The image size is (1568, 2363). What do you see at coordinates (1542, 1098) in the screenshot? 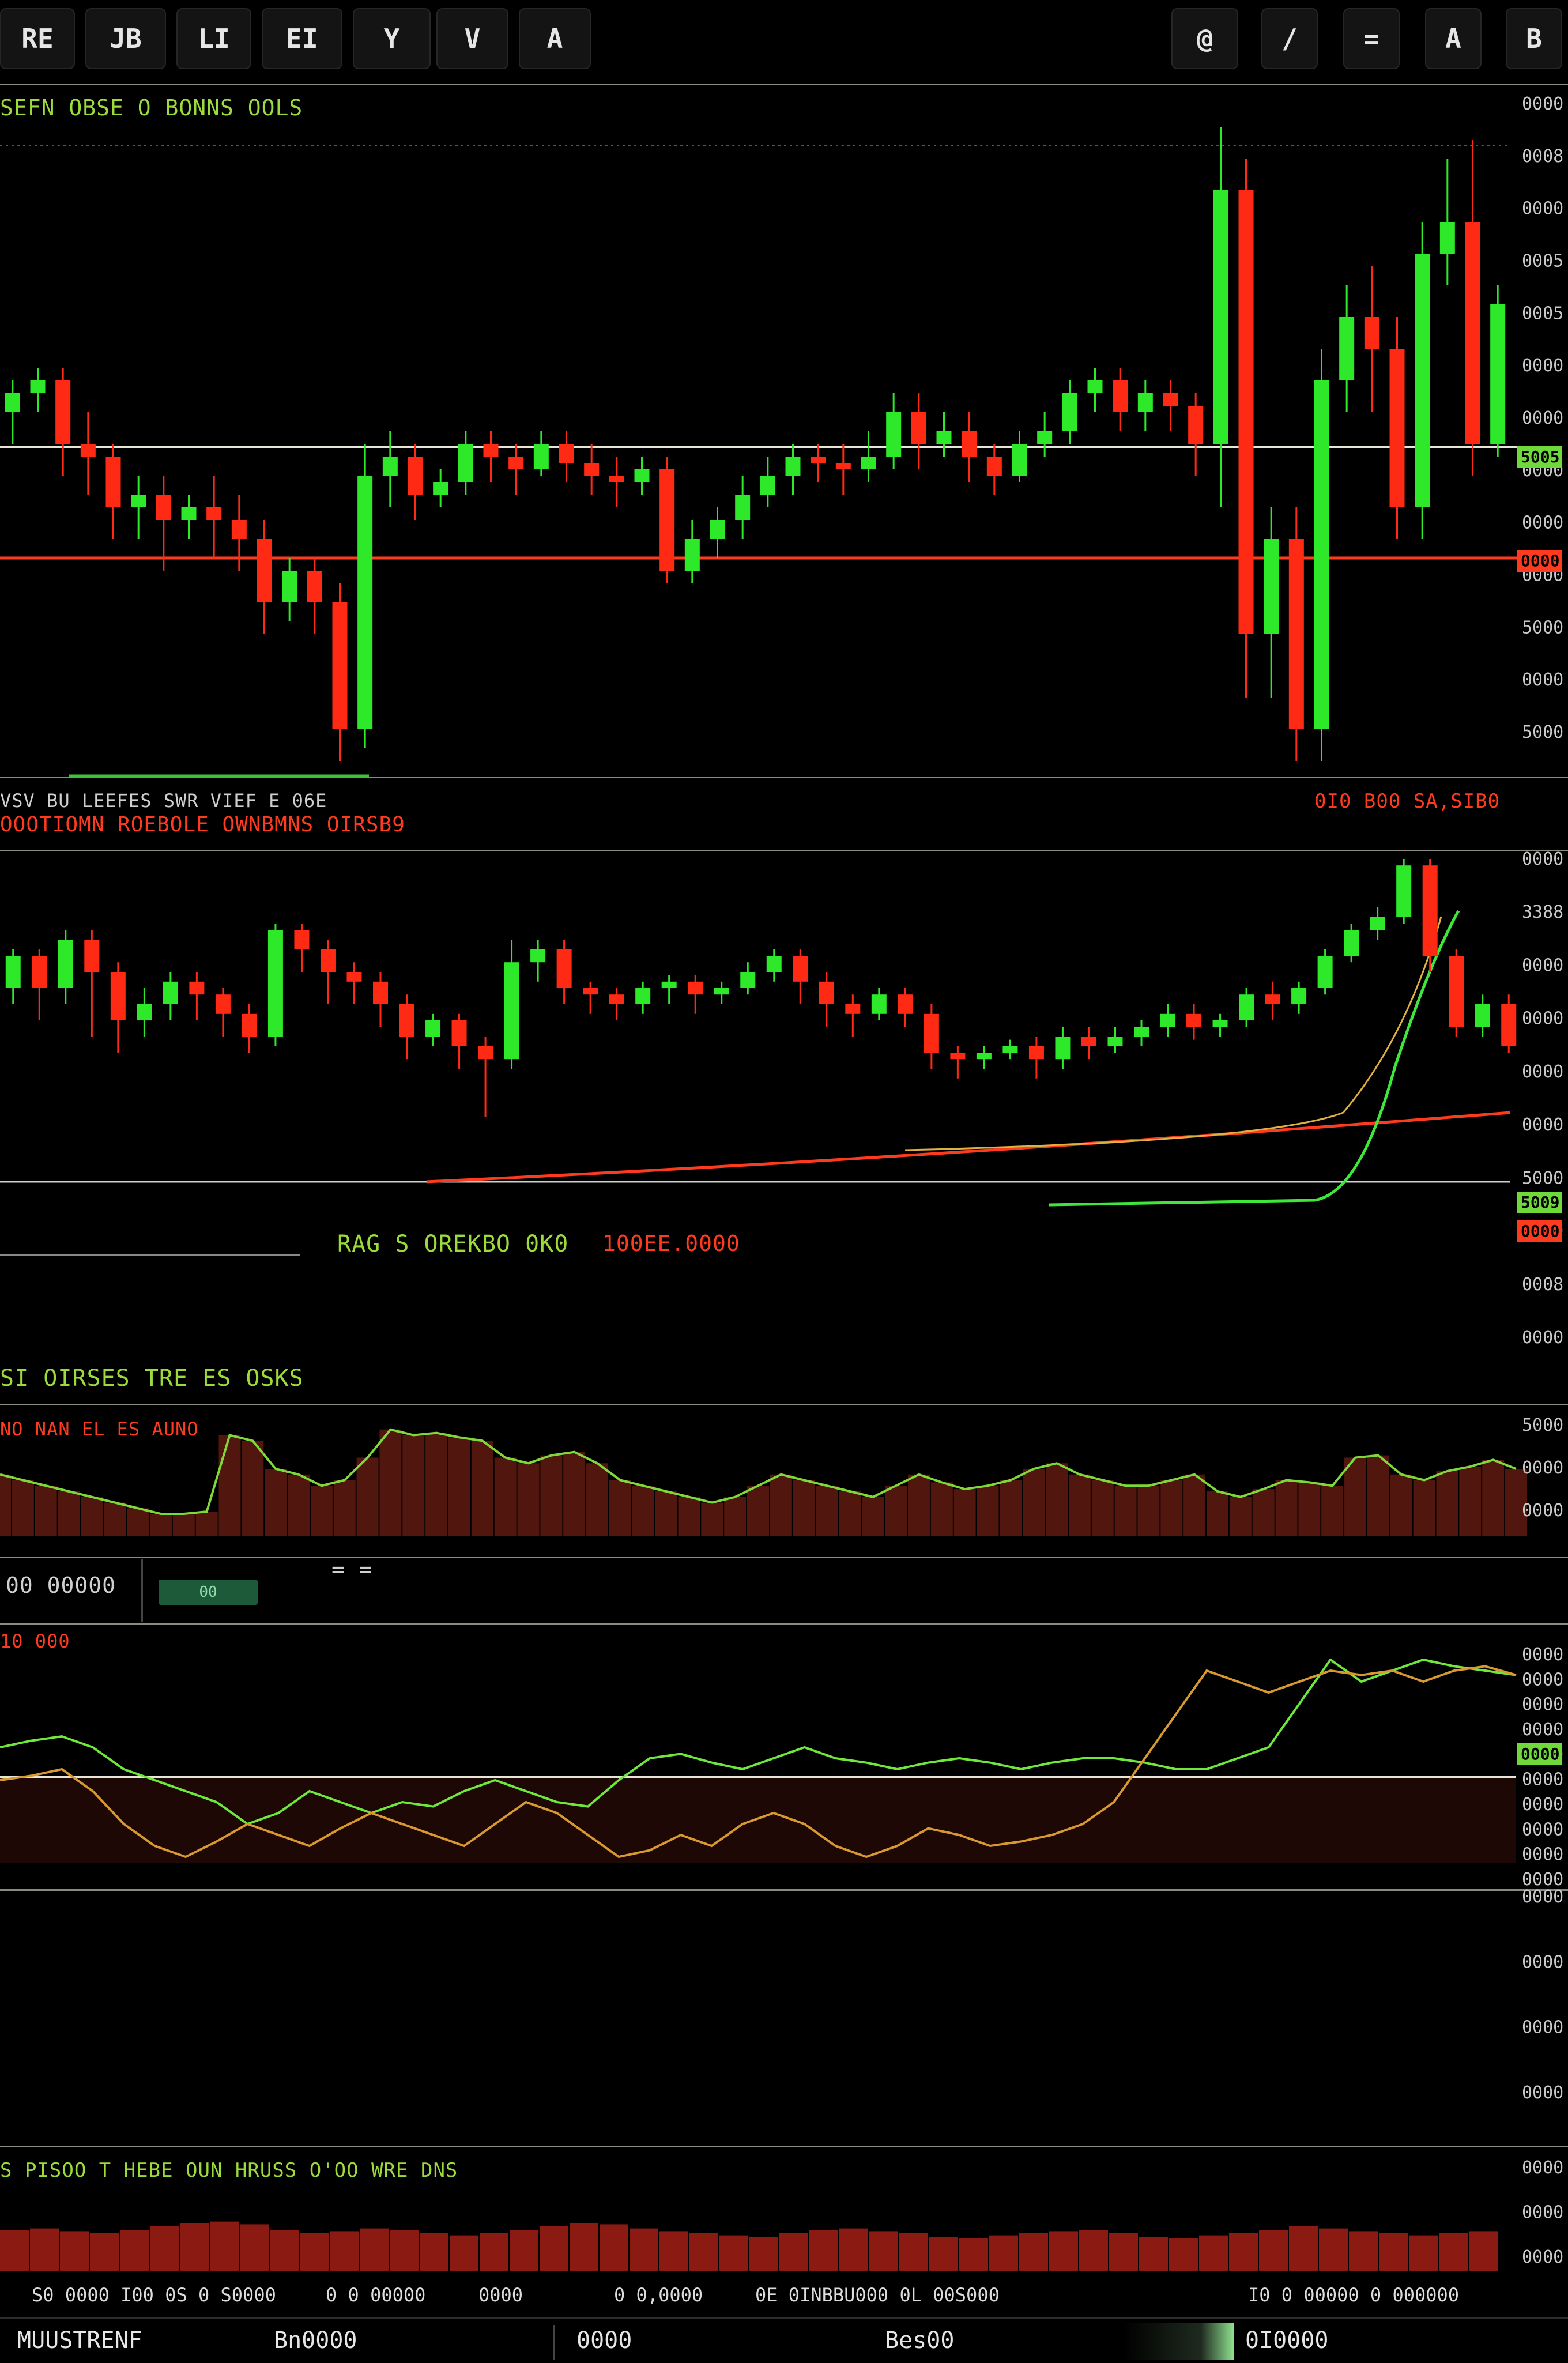
I see `panel2-axis: 0000 3388 0000 0000 0000 0000 5000 0000 0008 0000` at bounding box center [1542, 1098].